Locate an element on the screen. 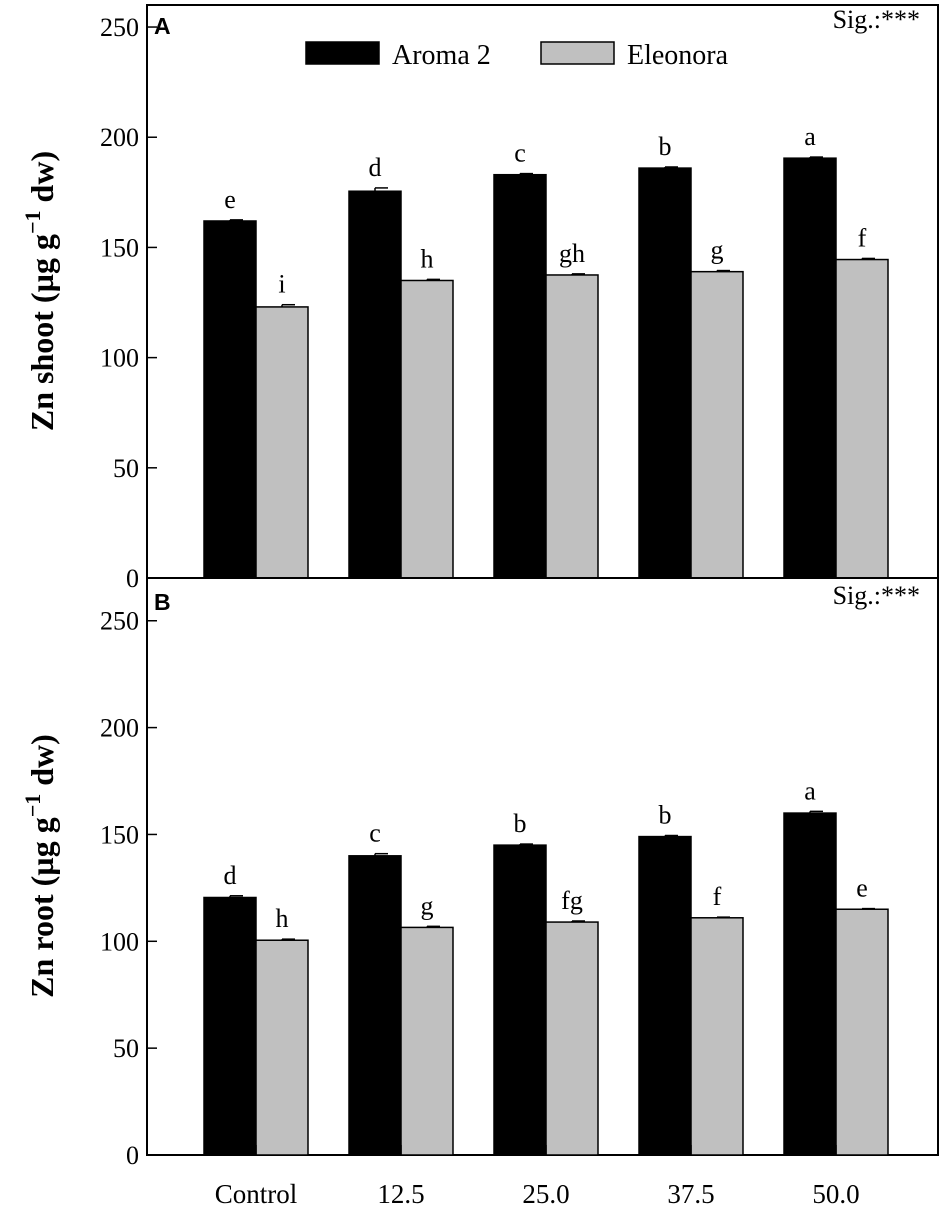 Image resolution: width=945 pixels, height=1213 pixels. panel-a-ylabel-sup: −1 is located at coordinates (32, 222).